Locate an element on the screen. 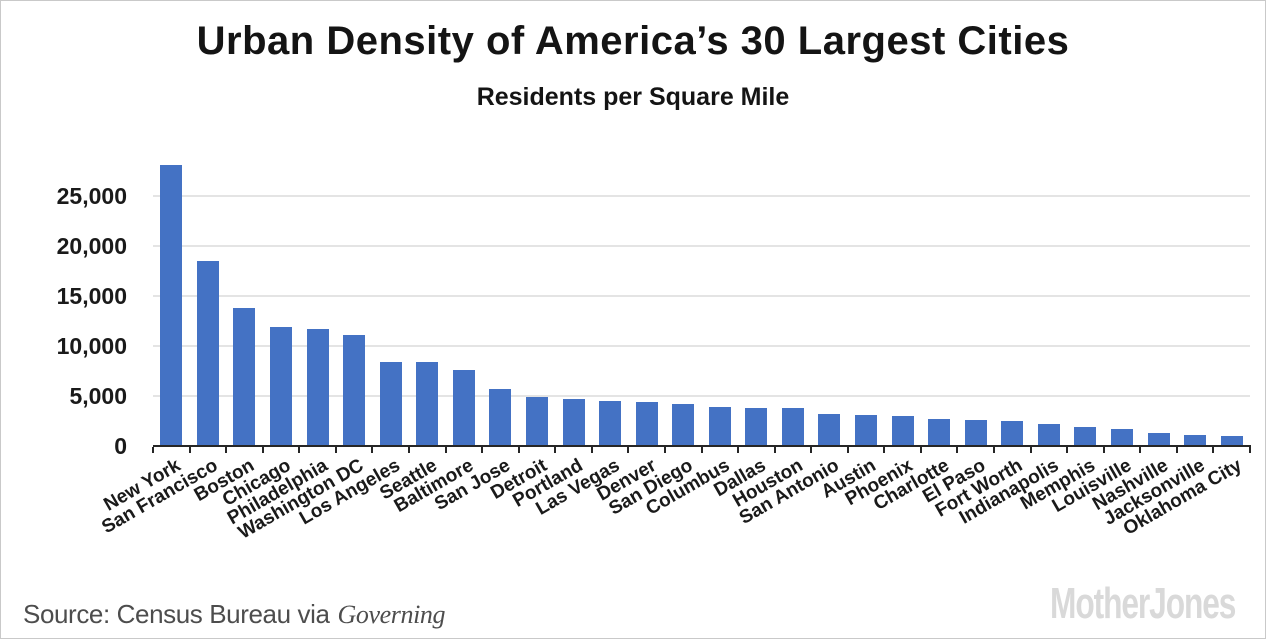  x-axis-line is located at coordinates (702, 446).